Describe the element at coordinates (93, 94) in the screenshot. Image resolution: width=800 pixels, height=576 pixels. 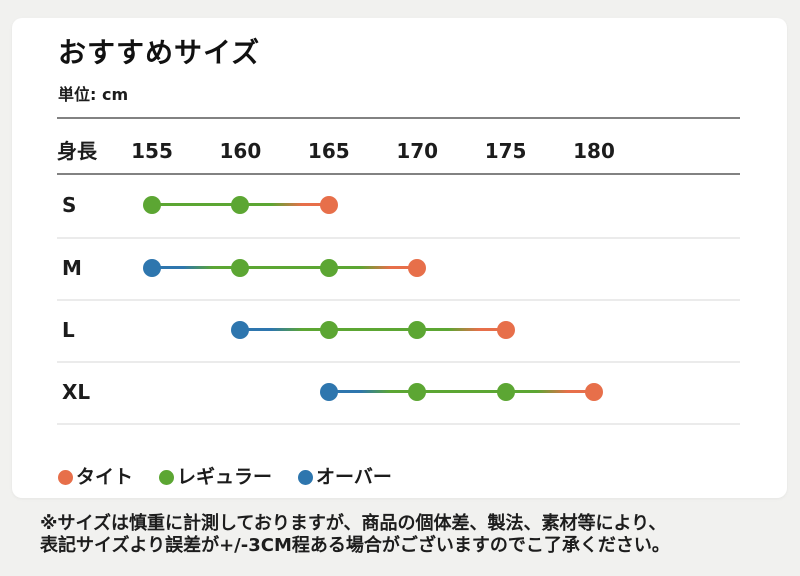
I see `unit-label: 単位: cm` at that location.